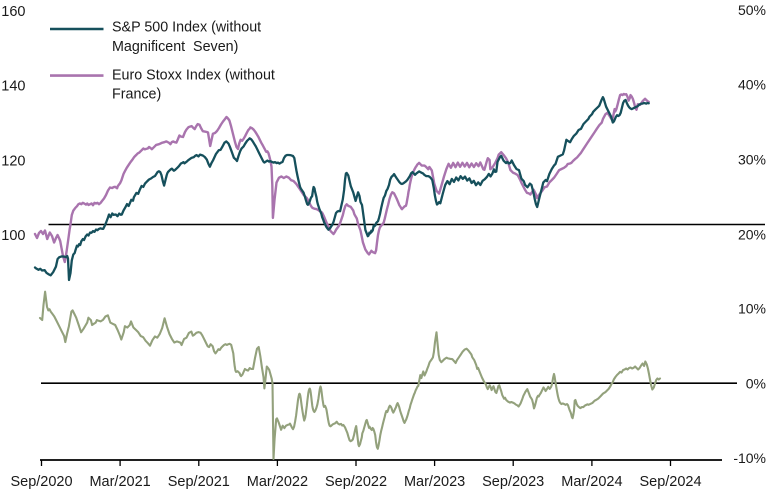 The image size is (768, 498). What do you see at coordinates (591, 482) in the screenshot?
I see `svg-text: Mar/2024` at bounding box center [591, 482].